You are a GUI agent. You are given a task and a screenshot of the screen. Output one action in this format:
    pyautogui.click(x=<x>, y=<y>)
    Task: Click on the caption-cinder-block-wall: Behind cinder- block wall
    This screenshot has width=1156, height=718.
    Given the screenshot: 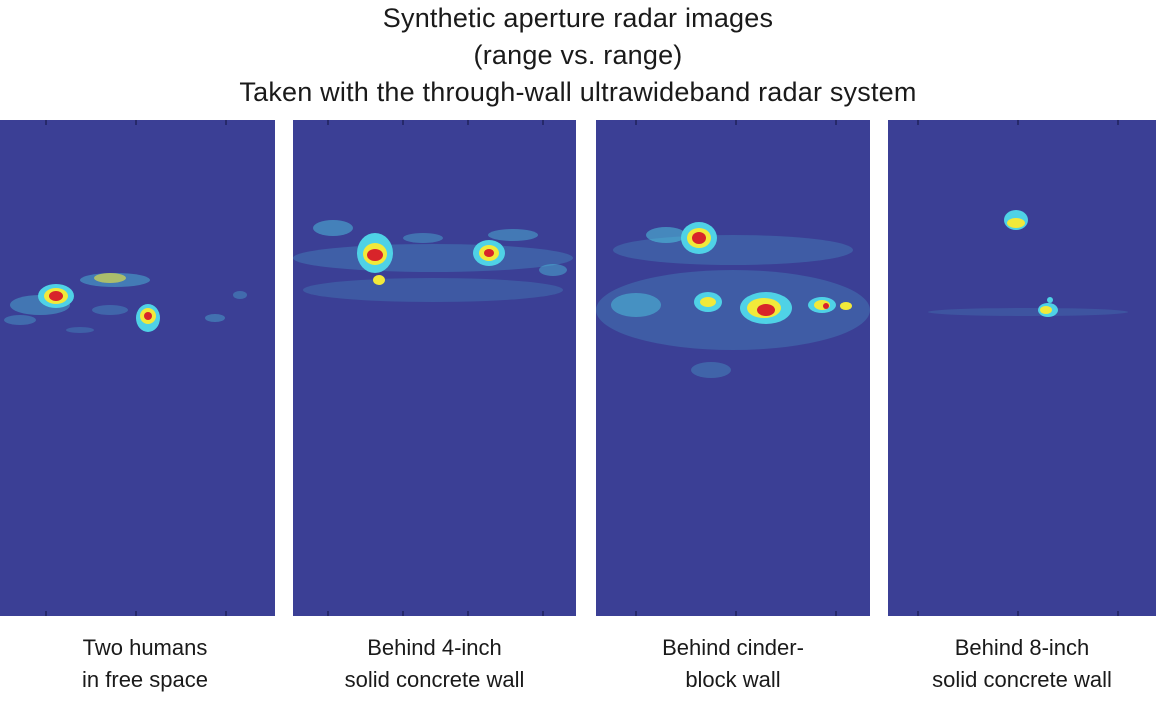 What is the action you would take?
    pyautogui.click(x=733, y=664)
    